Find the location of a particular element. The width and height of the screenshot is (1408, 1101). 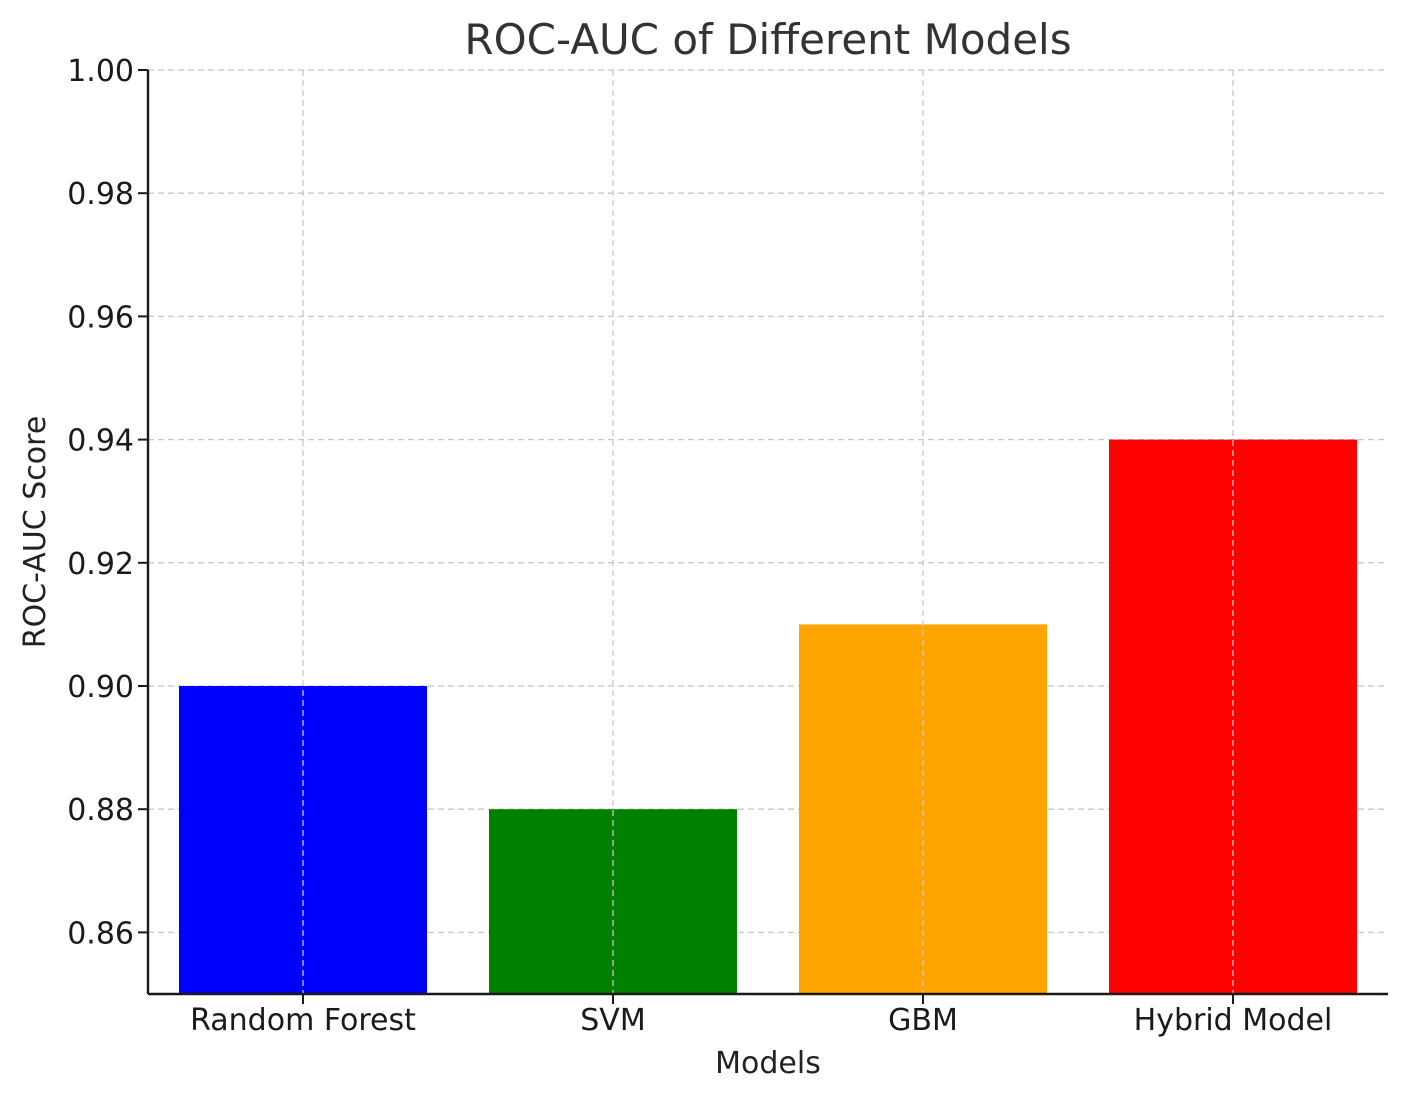

x-tick-label: SVM is located at coordinates (612, 1020).